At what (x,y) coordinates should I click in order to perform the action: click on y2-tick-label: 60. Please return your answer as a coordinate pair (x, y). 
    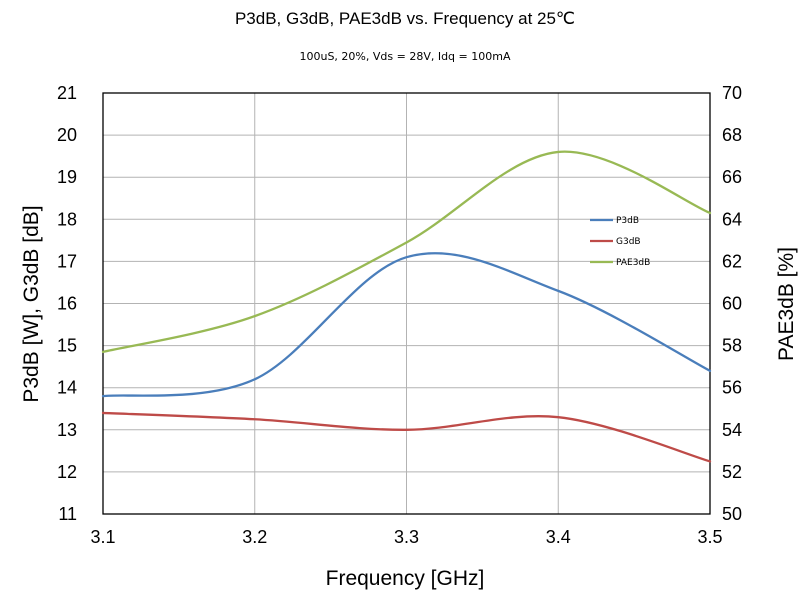
    Looking at the image, I should click on (732, 304).